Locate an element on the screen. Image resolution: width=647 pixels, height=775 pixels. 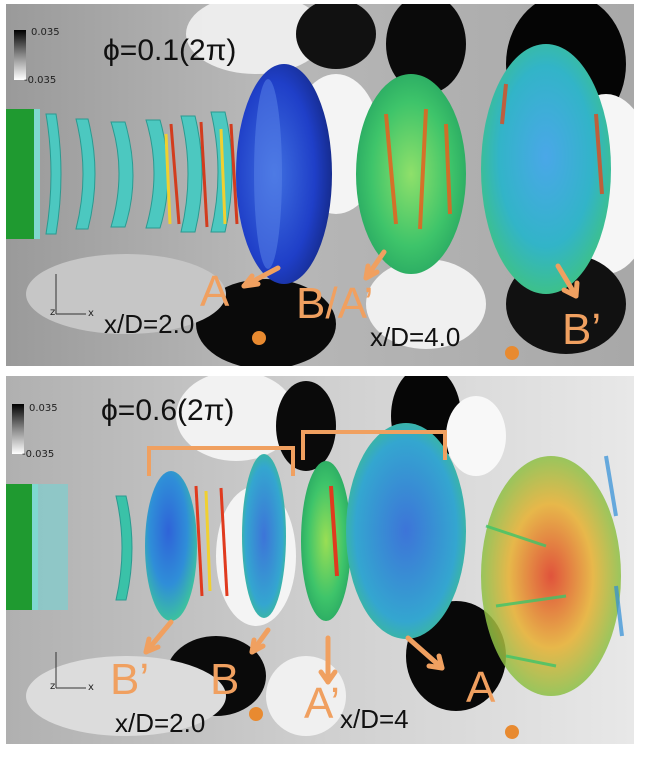
label-b: B is located at coordinates (225, 679).